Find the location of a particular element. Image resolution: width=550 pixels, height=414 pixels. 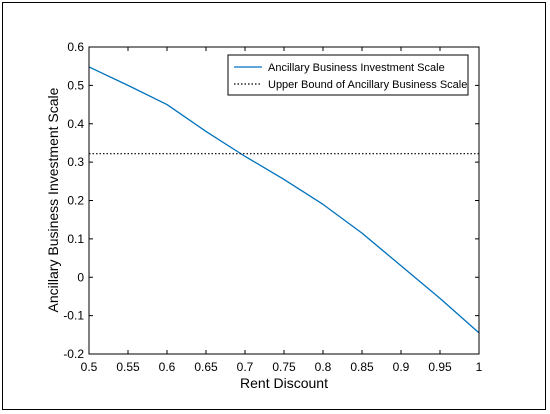

x-tick-label: 0.7 is located at coordinates (245, 367).